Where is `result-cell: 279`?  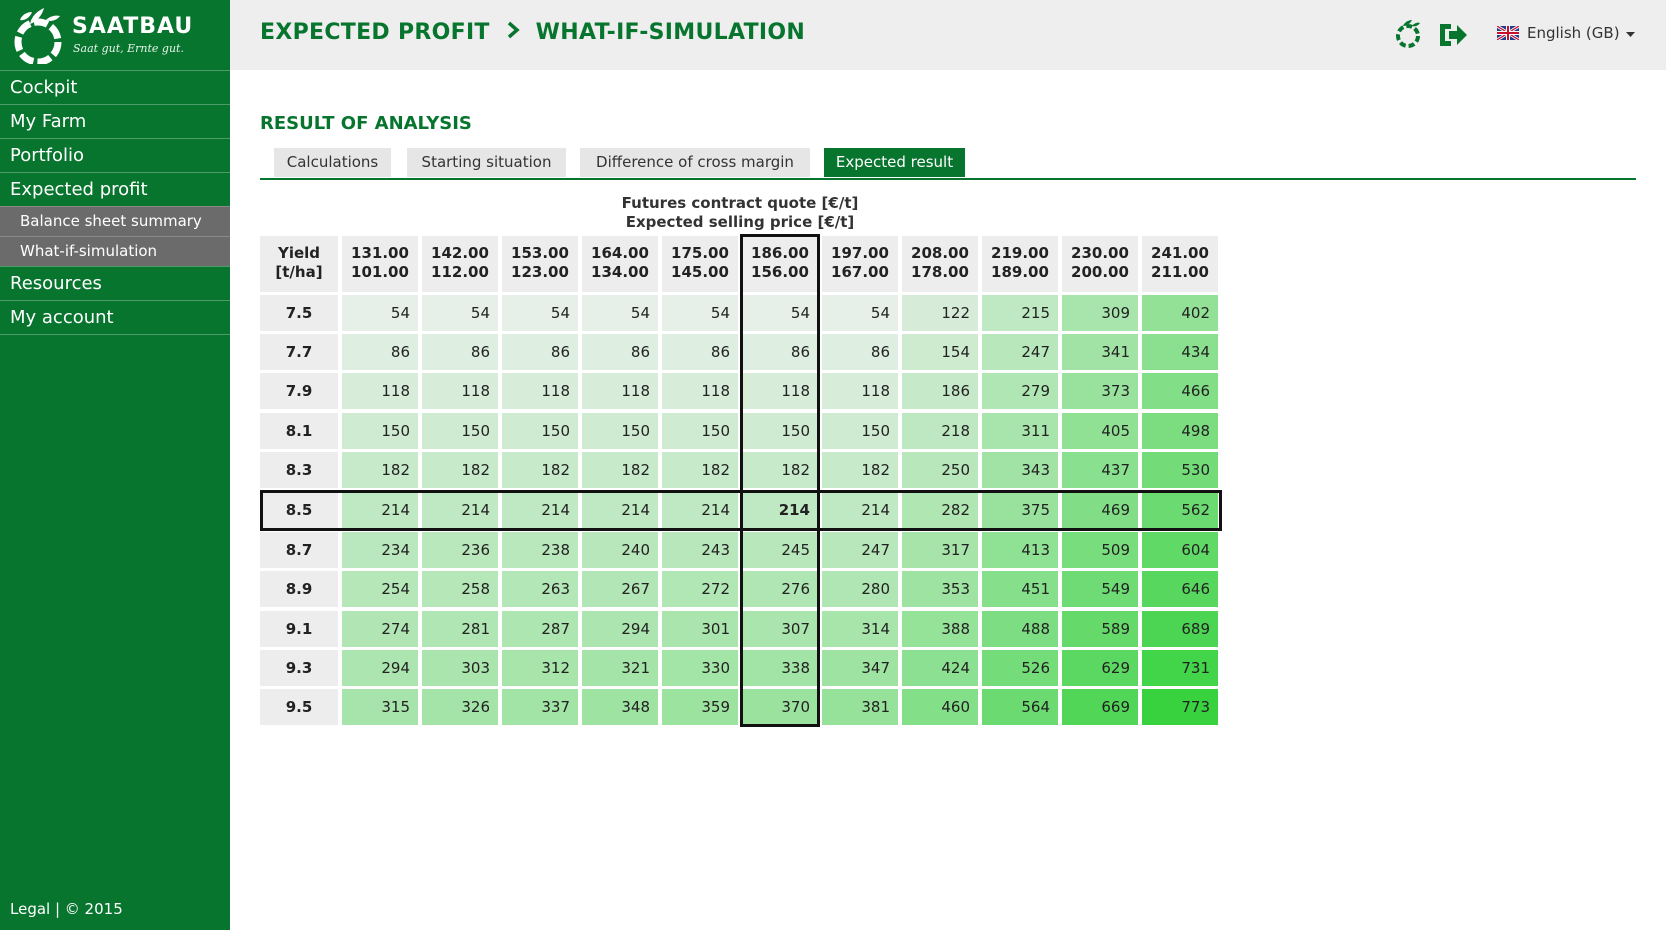 result-cell: 279 is located at coordinates (1020, 391).